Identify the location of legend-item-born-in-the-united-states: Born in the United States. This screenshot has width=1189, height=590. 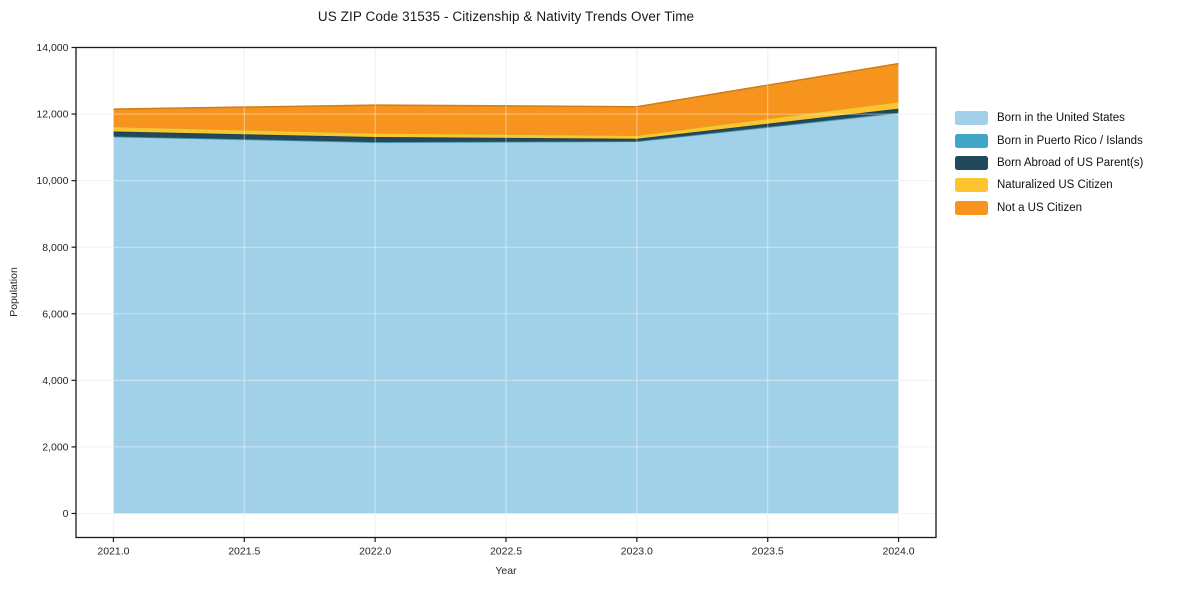
(1049, 118).